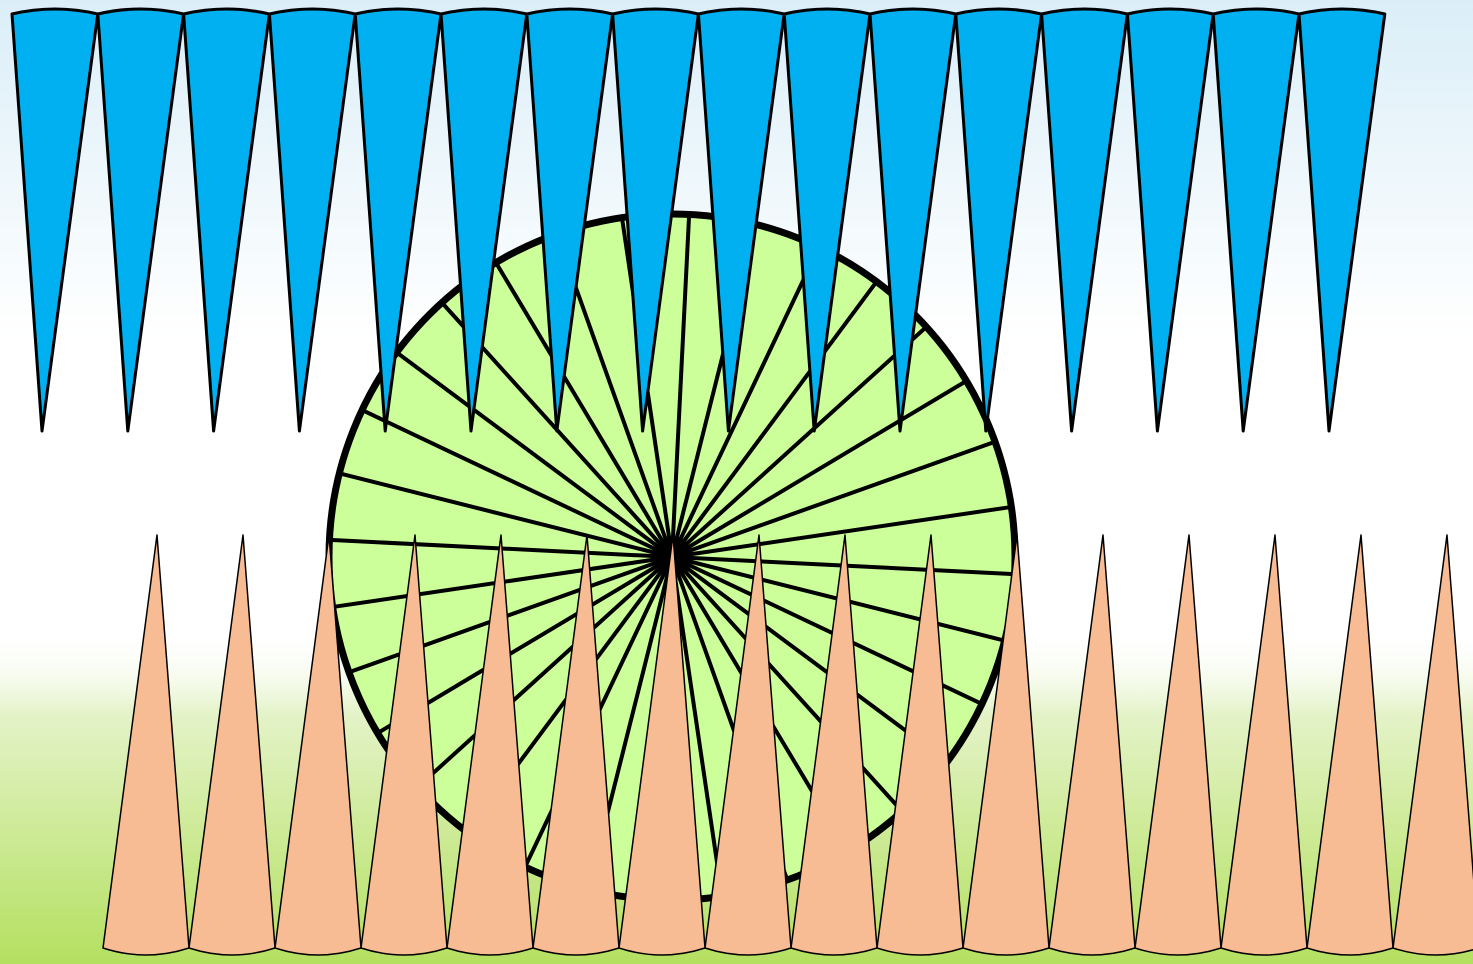 The width and height of the screenshot is (1473, 964). What do you see at coordinates (1342, 220) in the screenshot?
I see `blue-sector` at bounding box center [1342, 220].